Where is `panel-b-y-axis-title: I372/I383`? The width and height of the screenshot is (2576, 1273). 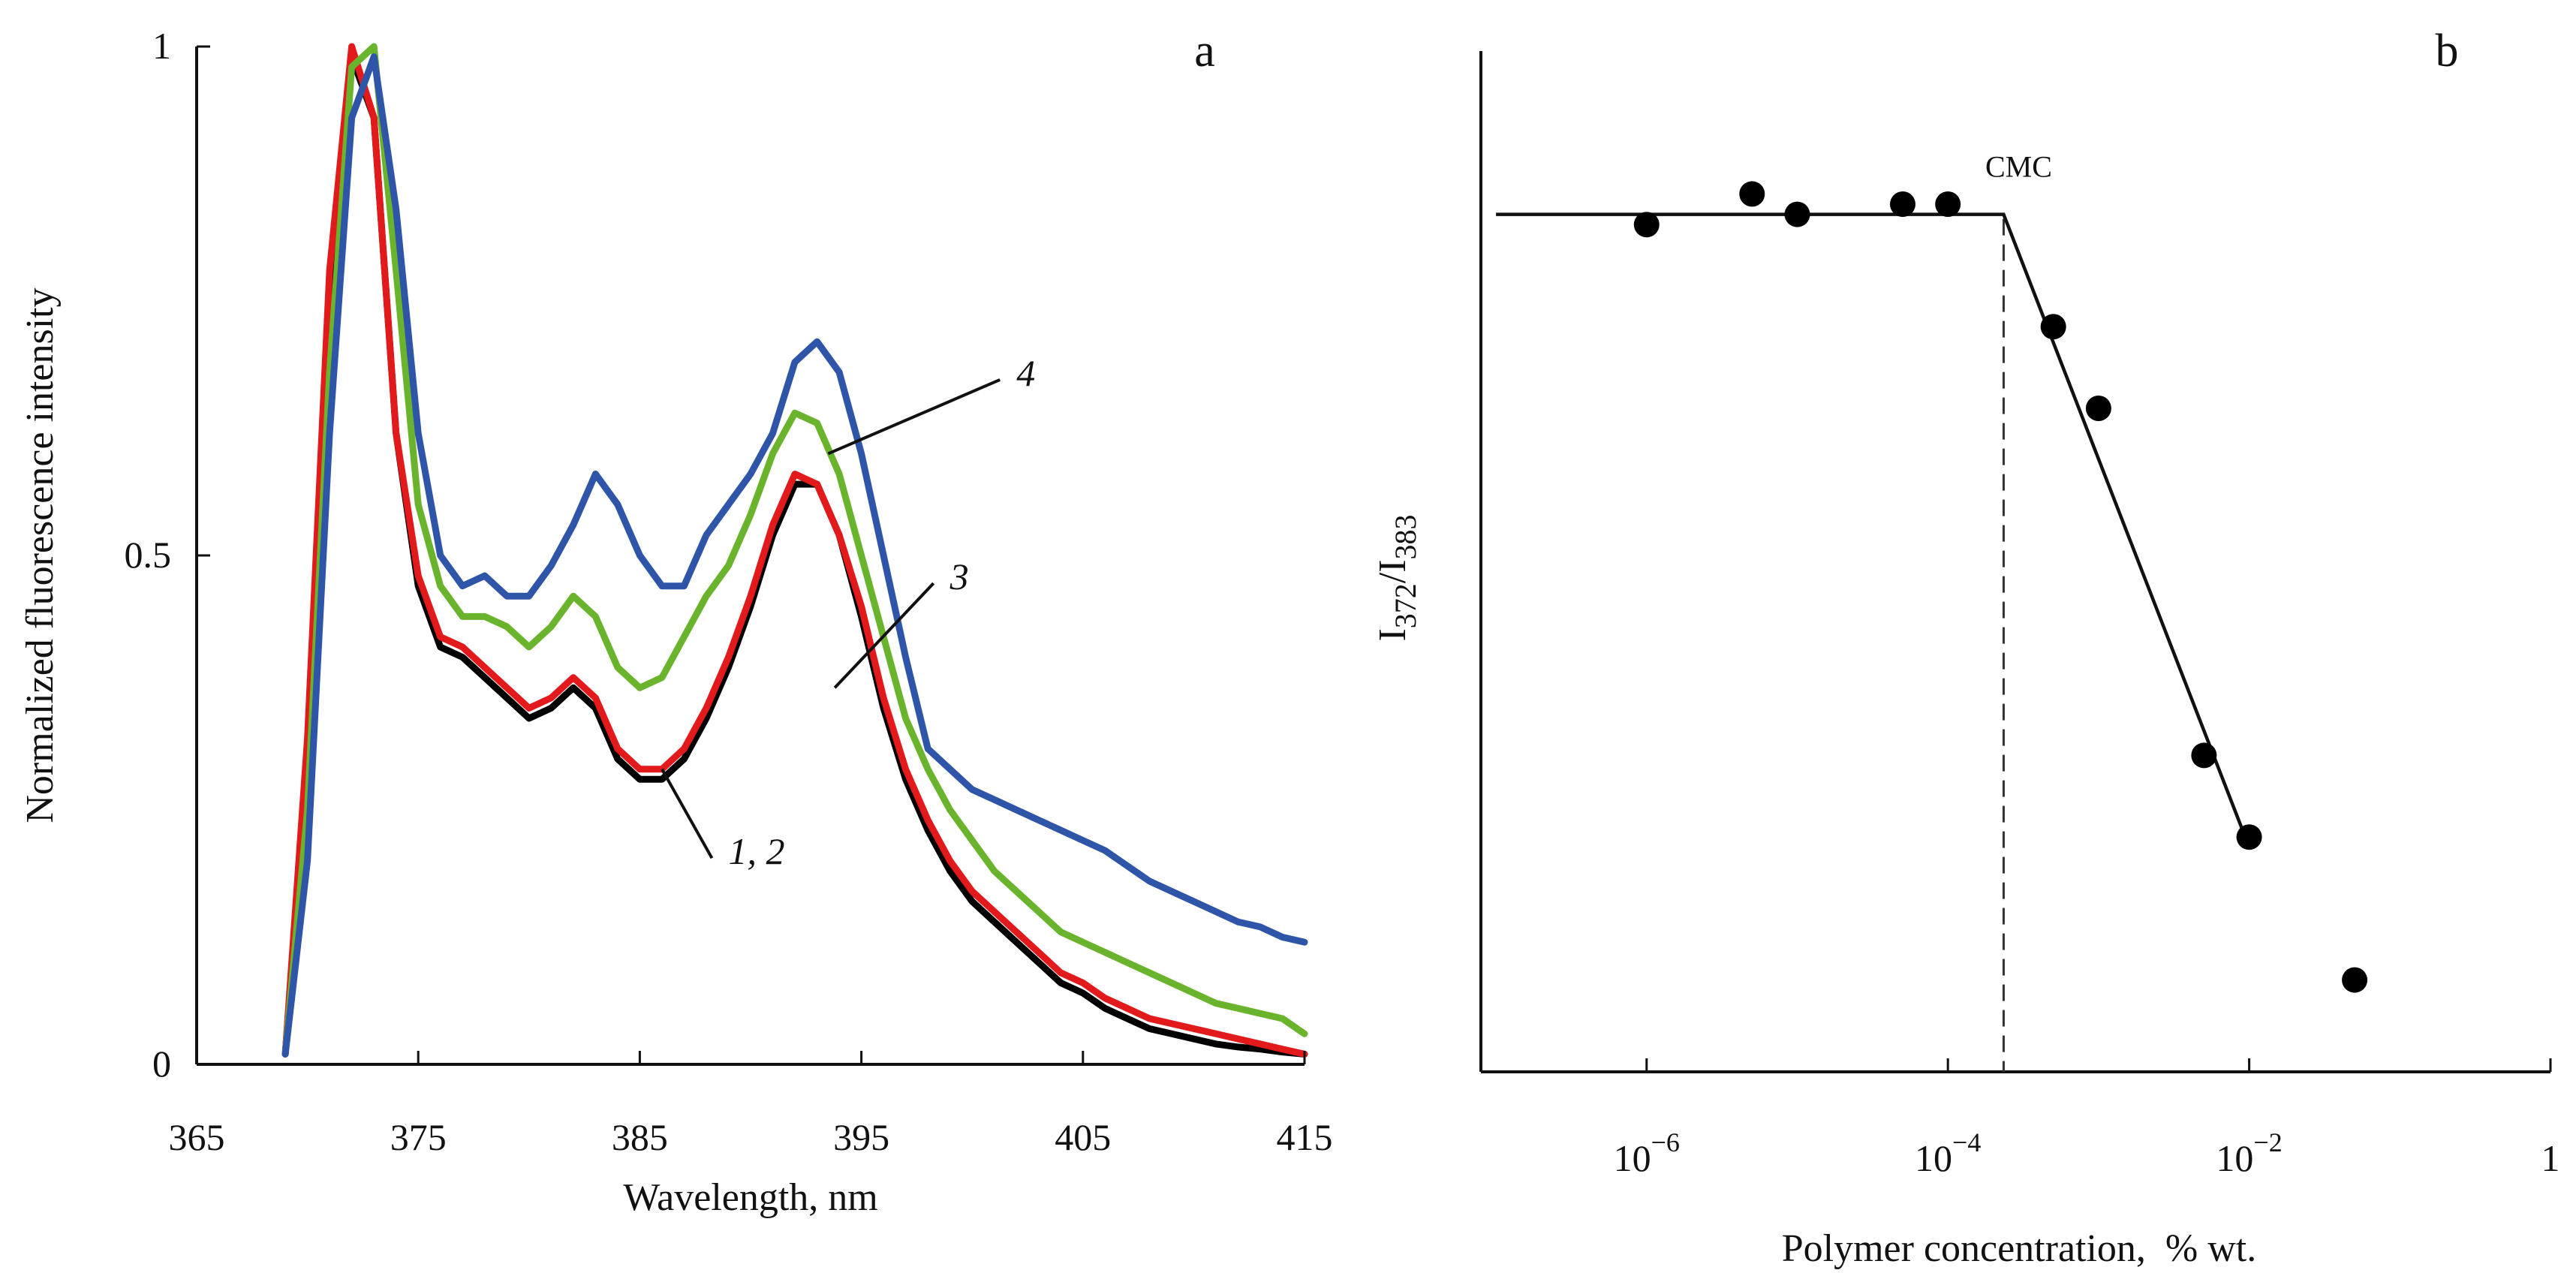
panel-b-y-axis-title: I372/I383 is located at coordinates (1396, 577).